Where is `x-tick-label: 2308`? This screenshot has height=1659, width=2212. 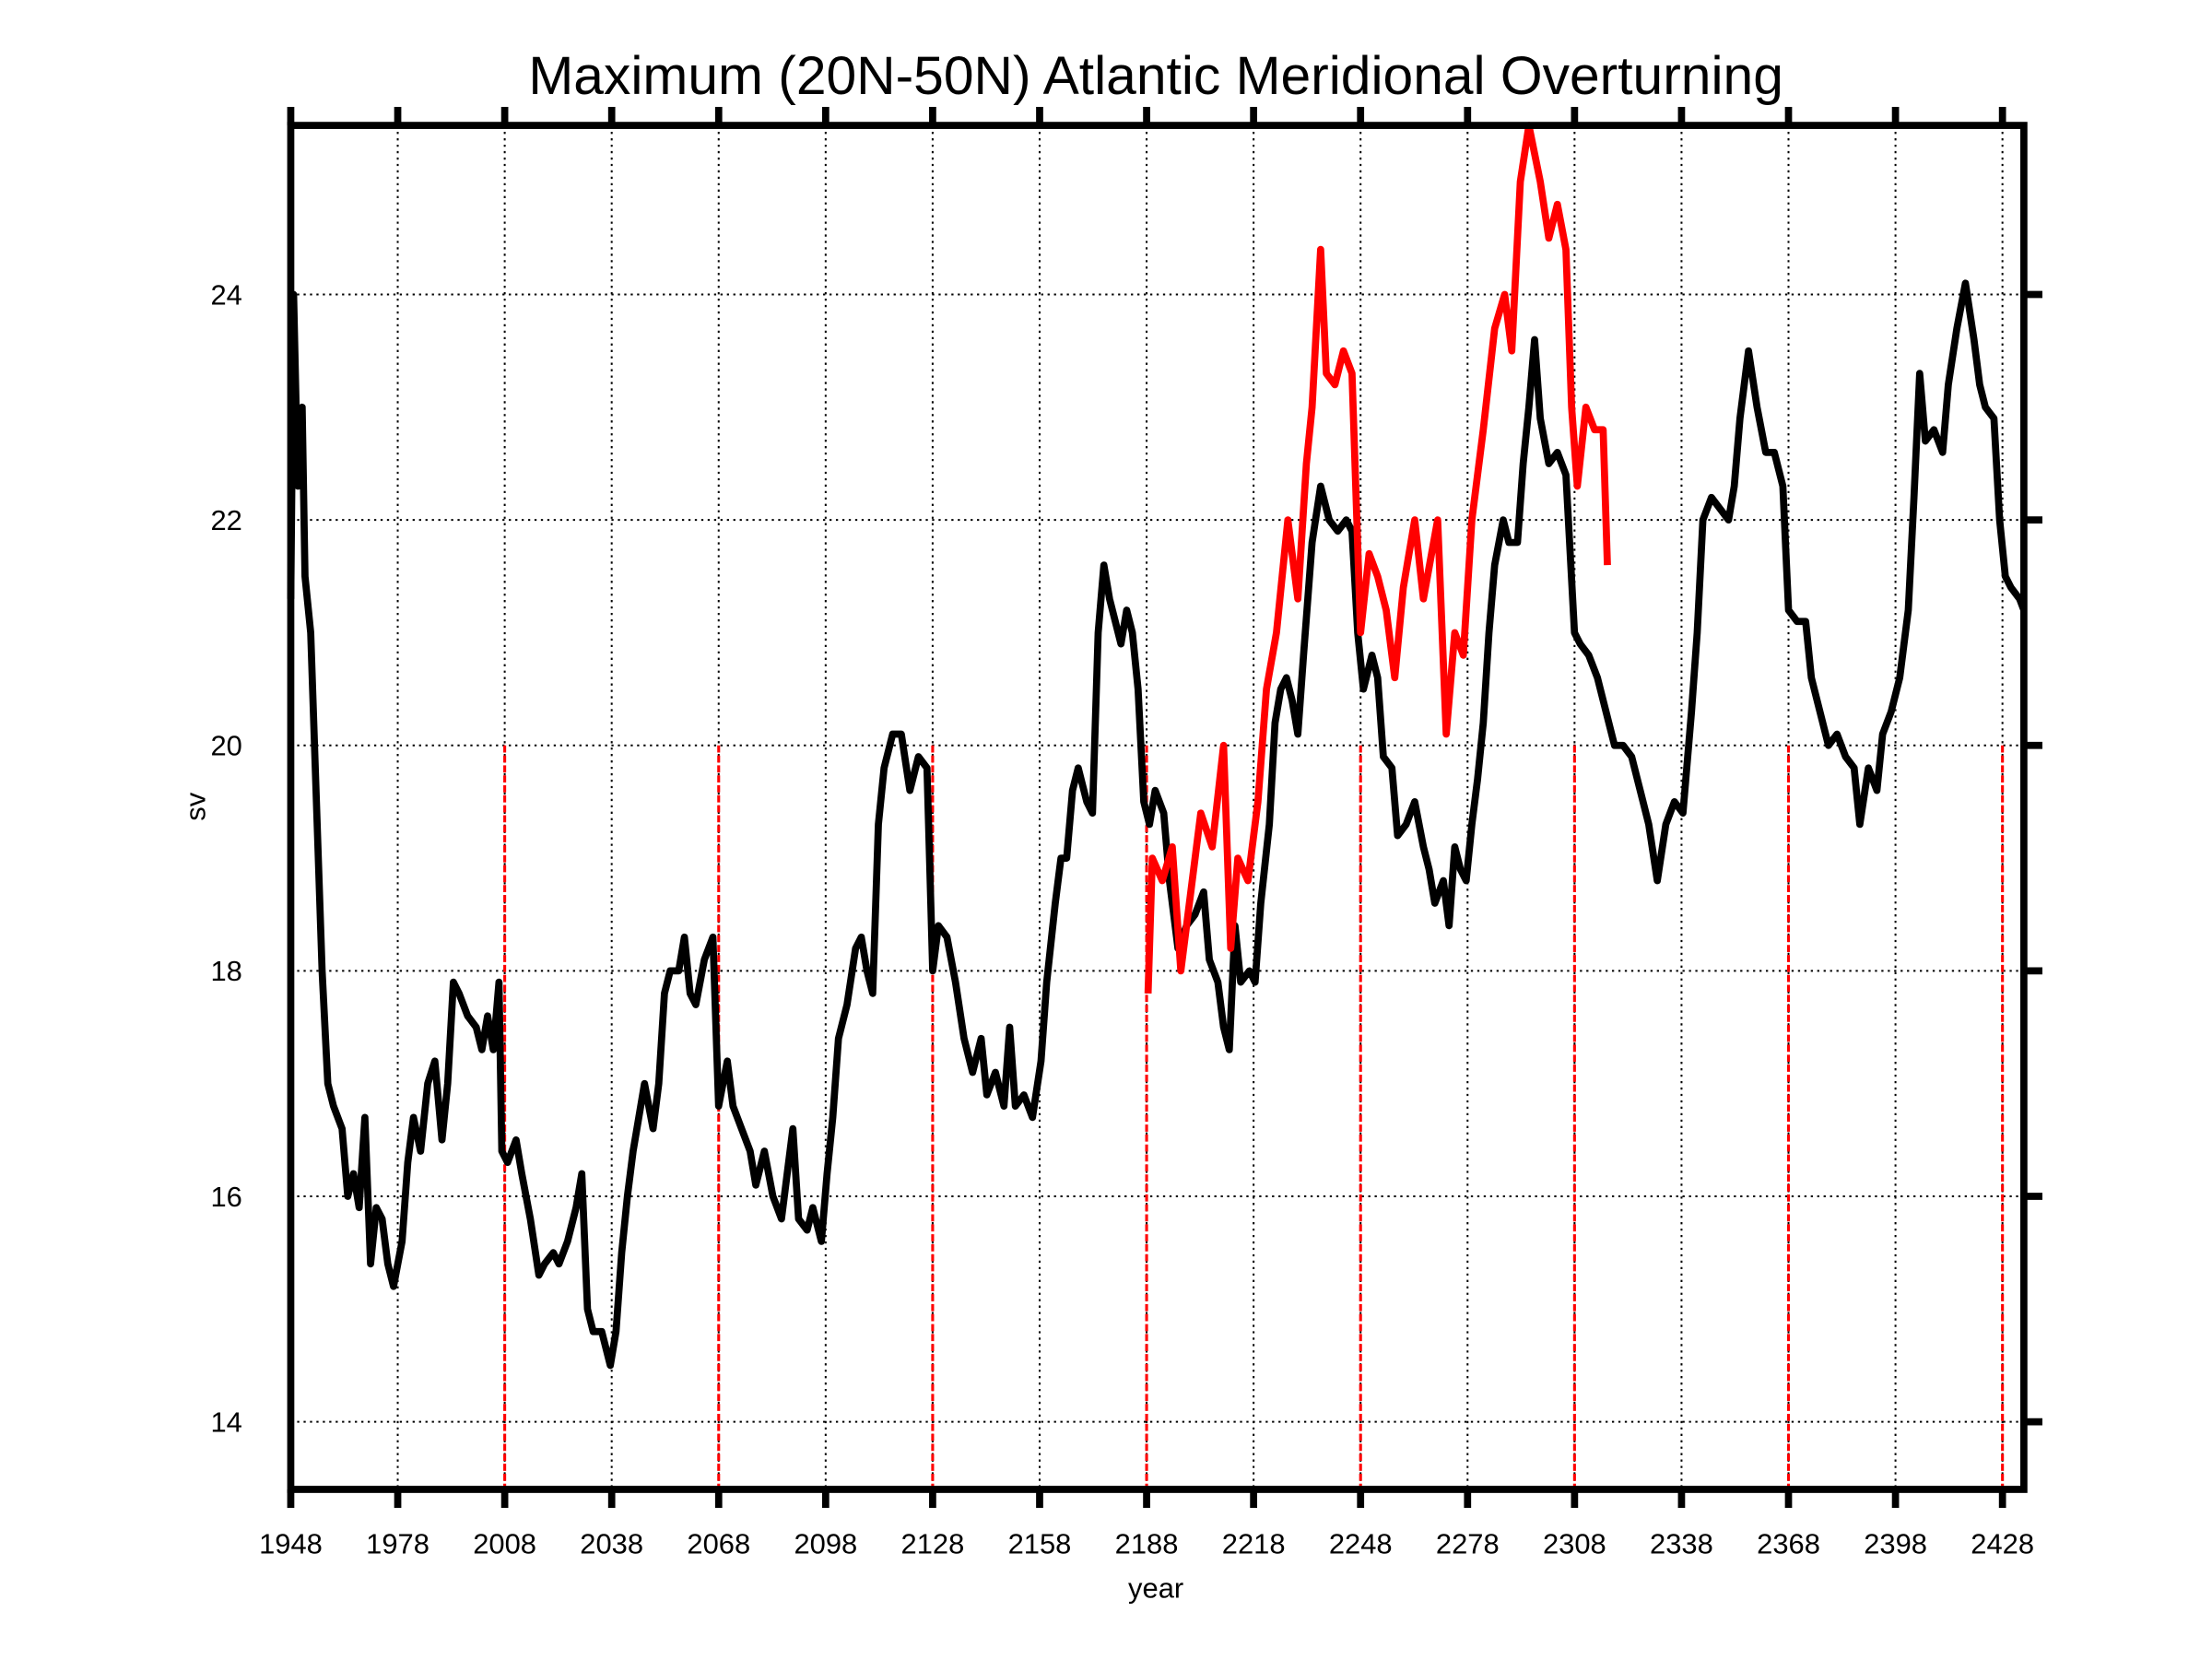
x-tick-label: 2308 is located at coordinates (1574, 1544).